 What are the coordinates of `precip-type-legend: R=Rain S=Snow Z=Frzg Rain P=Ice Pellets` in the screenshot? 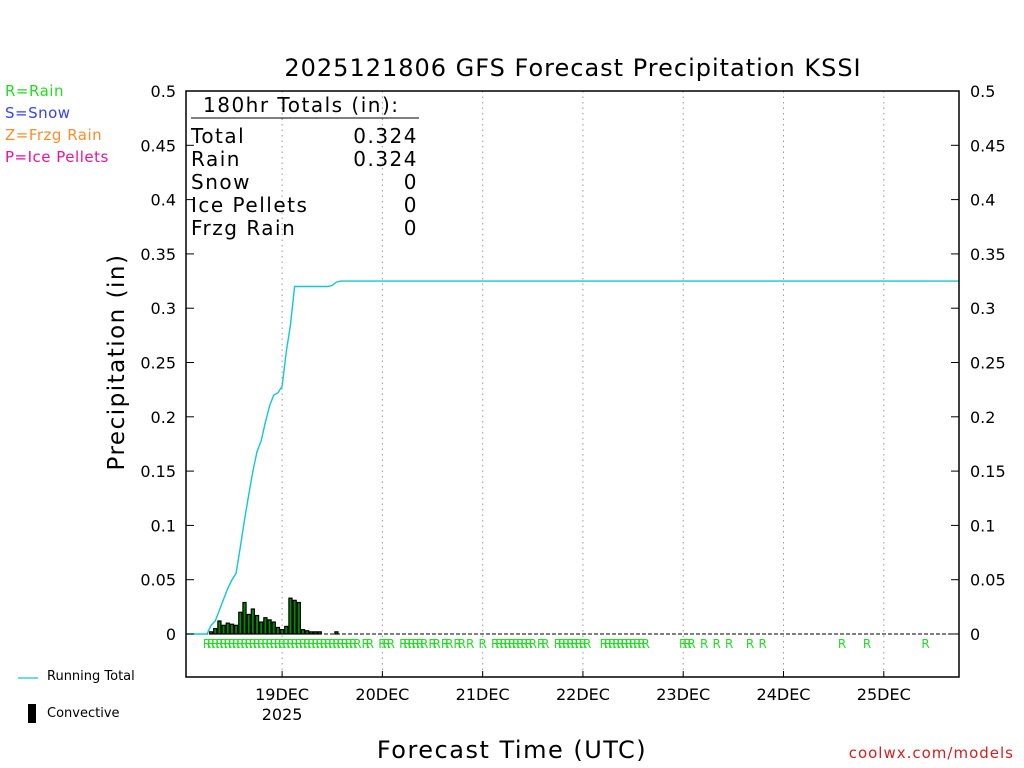 It's located at (57, 124).